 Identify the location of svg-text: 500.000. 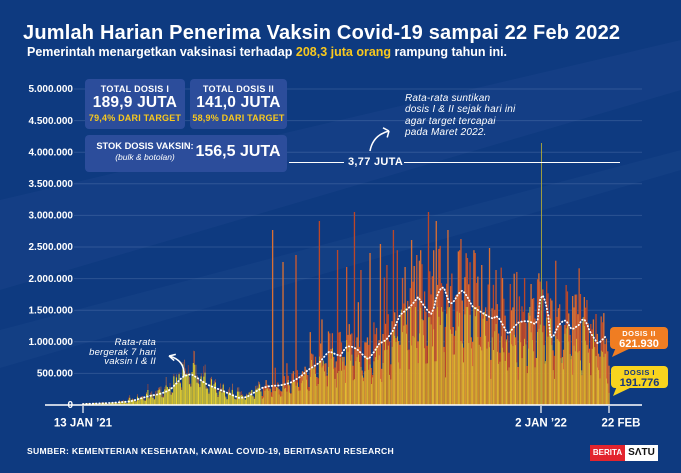
(55, 374).